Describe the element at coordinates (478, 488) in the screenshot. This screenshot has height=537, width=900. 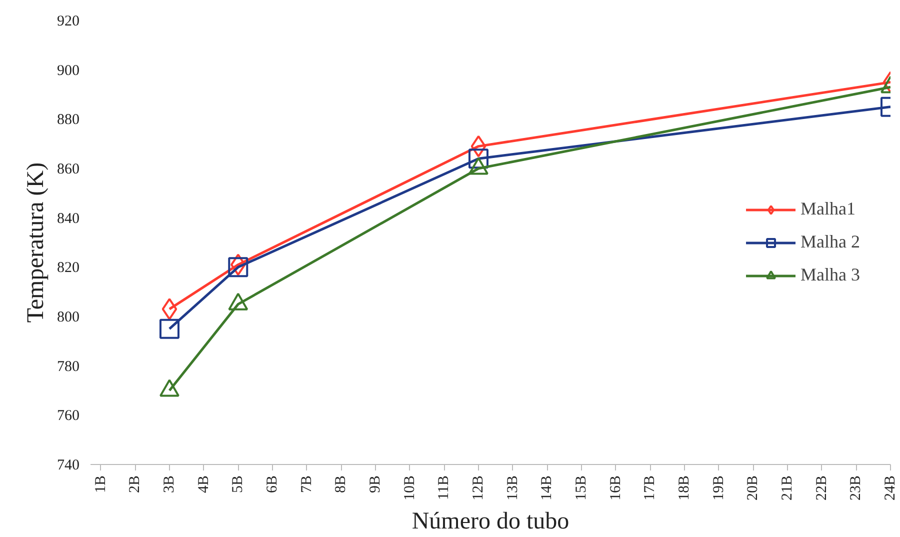
I see `x-tick-label: 12B` at that location.